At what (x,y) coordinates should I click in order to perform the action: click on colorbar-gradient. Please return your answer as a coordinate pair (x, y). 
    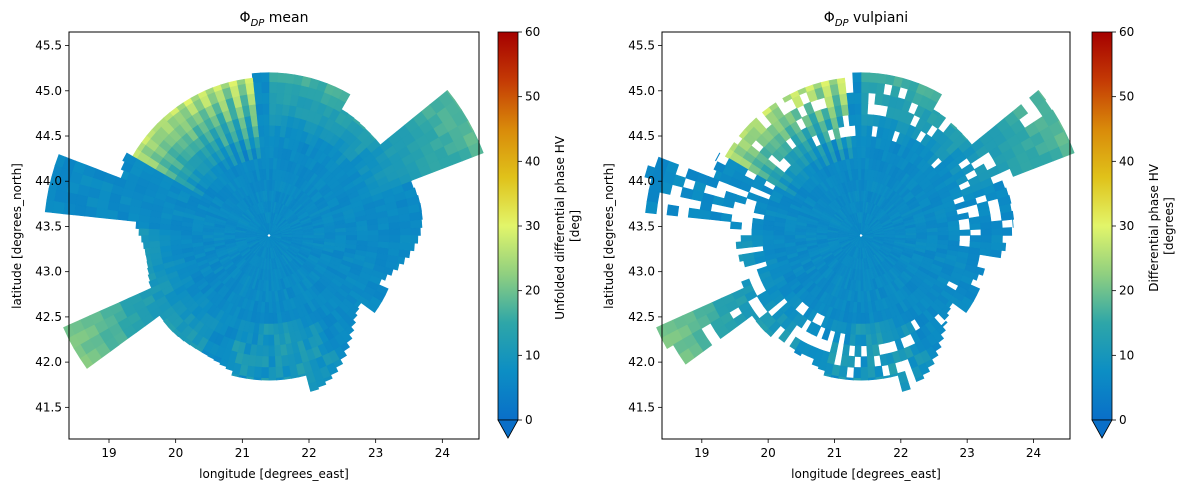
    Looking at the image, I should click on (1102, 226).